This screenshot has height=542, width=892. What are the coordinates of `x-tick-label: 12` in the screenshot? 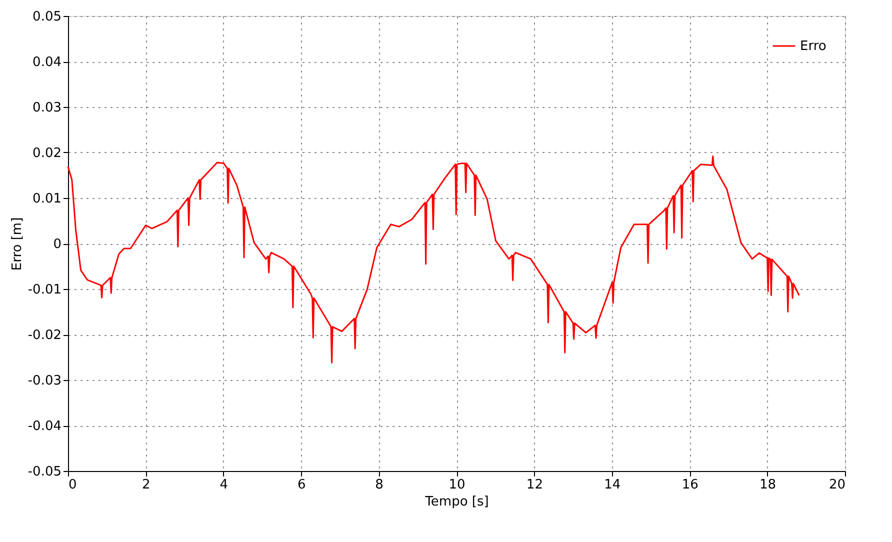 It's located at (534, 485).